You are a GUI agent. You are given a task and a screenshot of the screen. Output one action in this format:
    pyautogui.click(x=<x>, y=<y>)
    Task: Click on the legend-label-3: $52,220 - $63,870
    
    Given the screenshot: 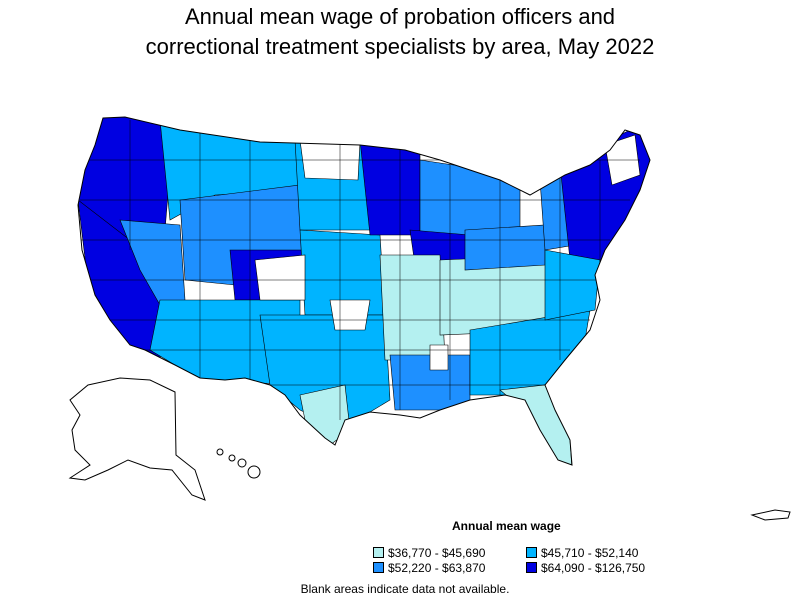 What is the action you would take?
    pyautogui.click(x=437, y=568)
    